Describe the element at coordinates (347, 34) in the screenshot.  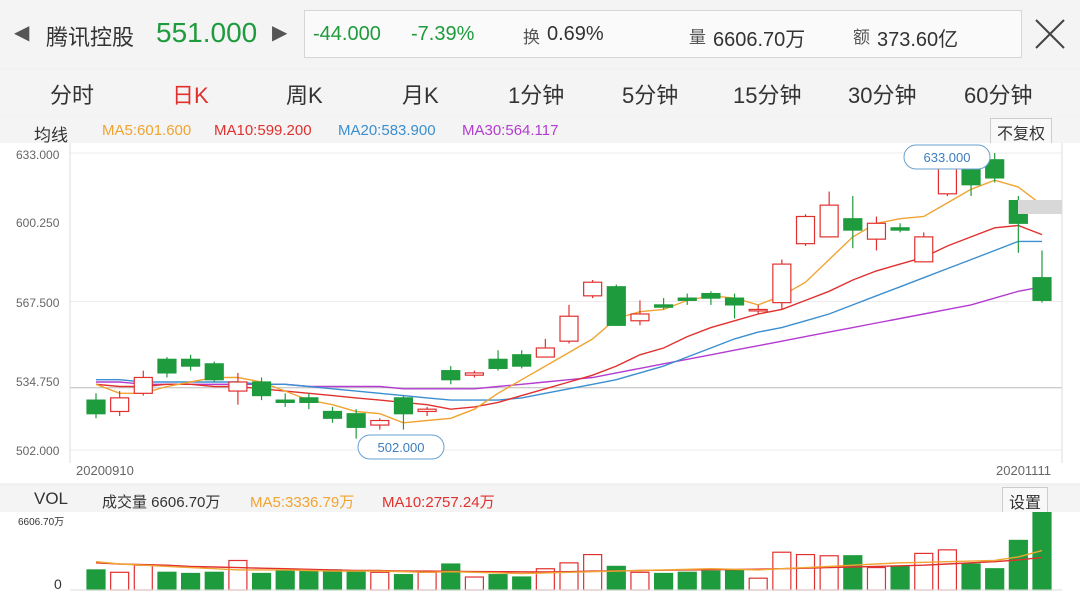
I see `price-change: -44.000` at that location.